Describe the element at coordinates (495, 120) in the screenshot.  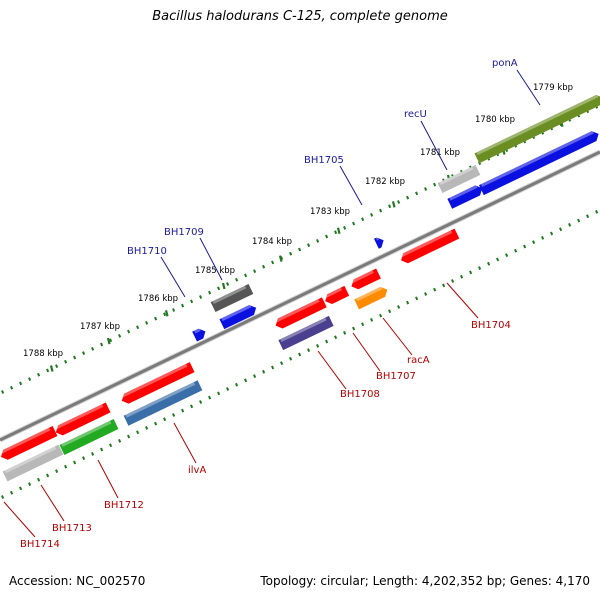
I see `kbp-tick-label: 1780 kbp` at that location.